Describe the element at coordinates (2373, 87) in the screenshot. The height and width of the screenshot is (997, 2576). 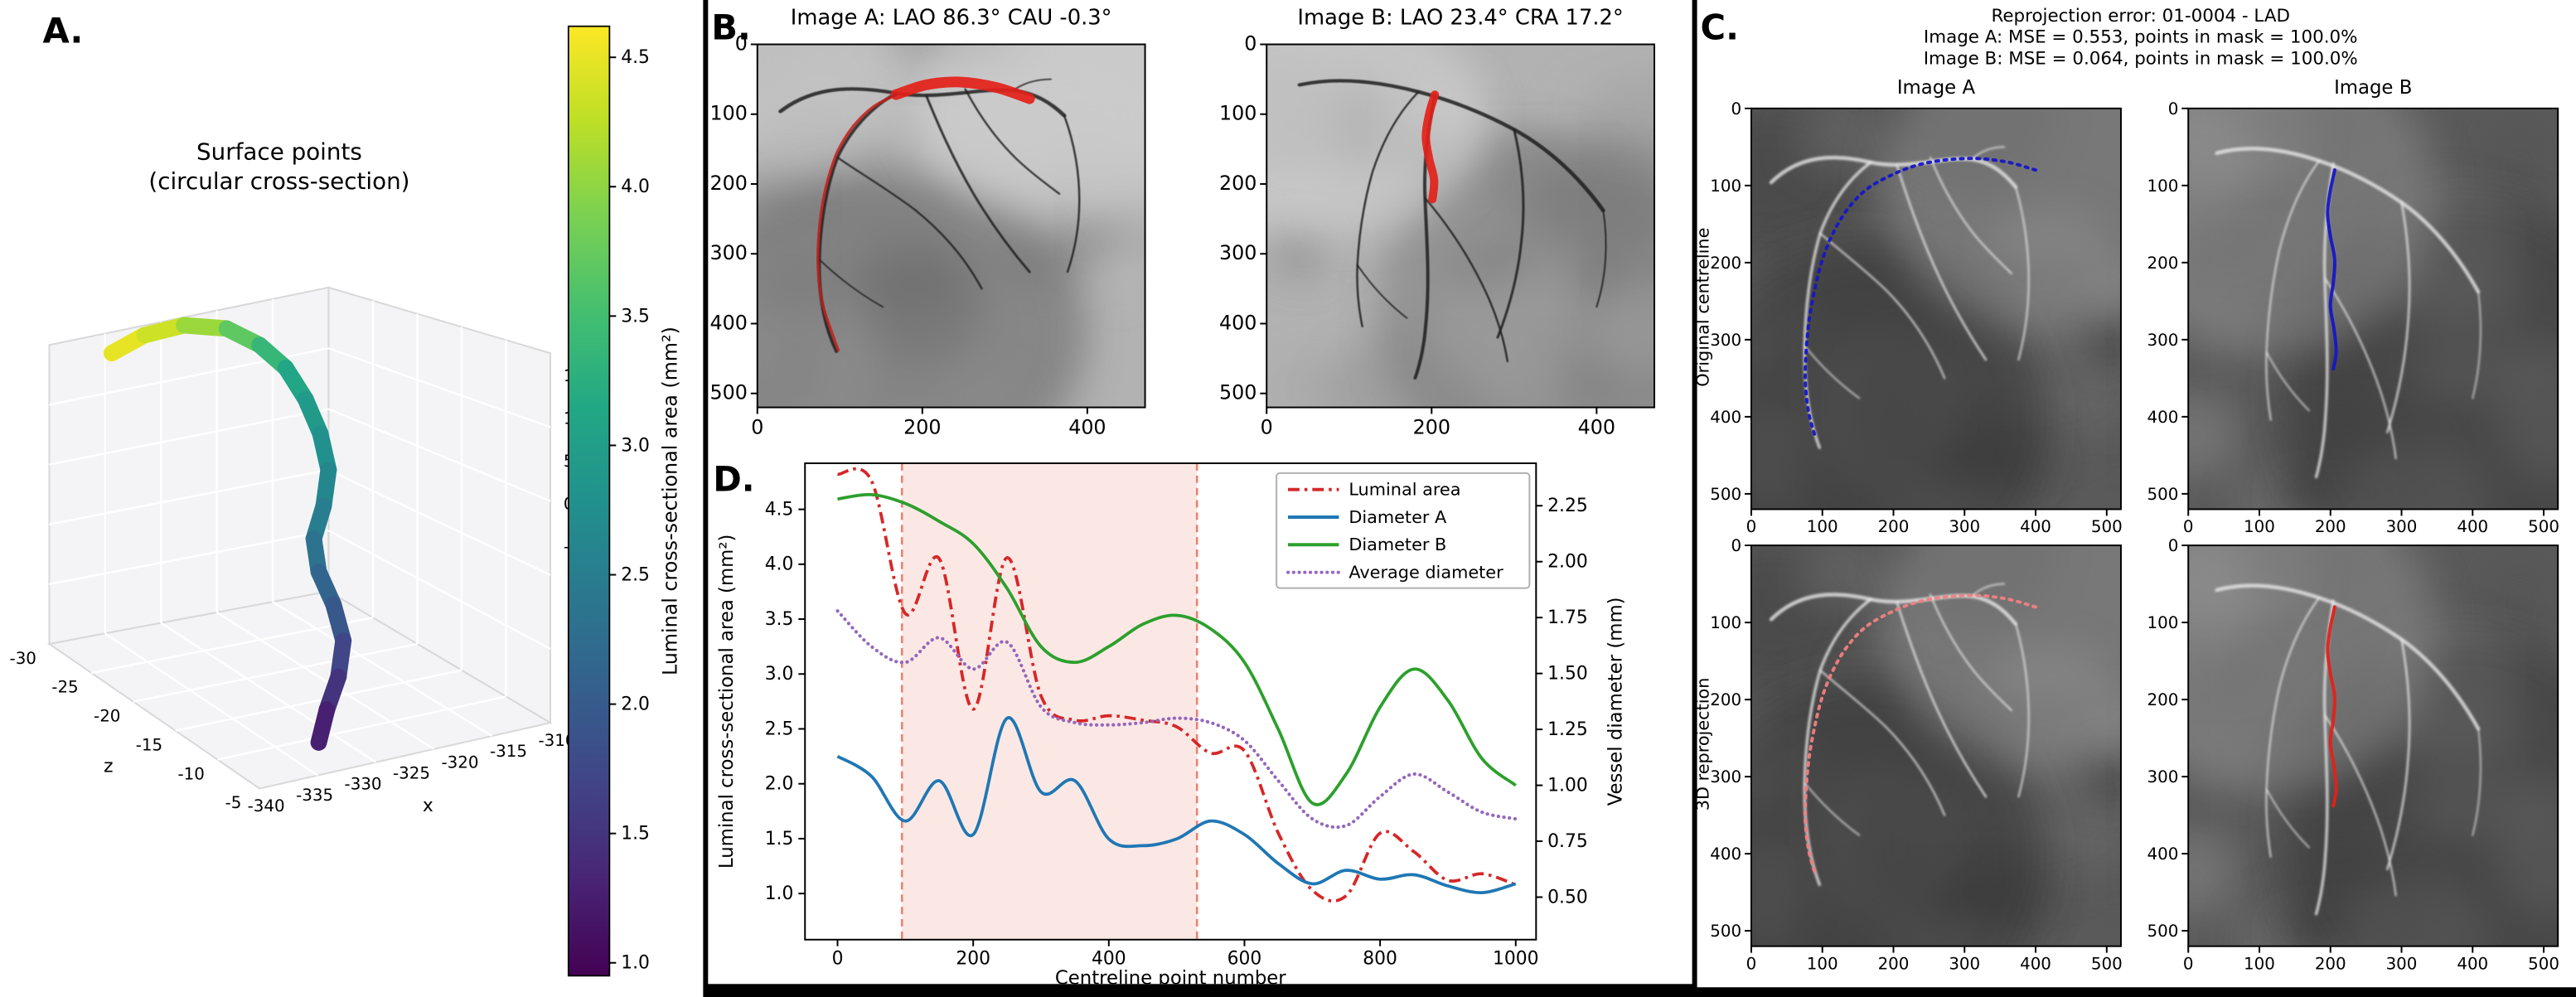
I see `column-title-image-b: Image B` at that location.